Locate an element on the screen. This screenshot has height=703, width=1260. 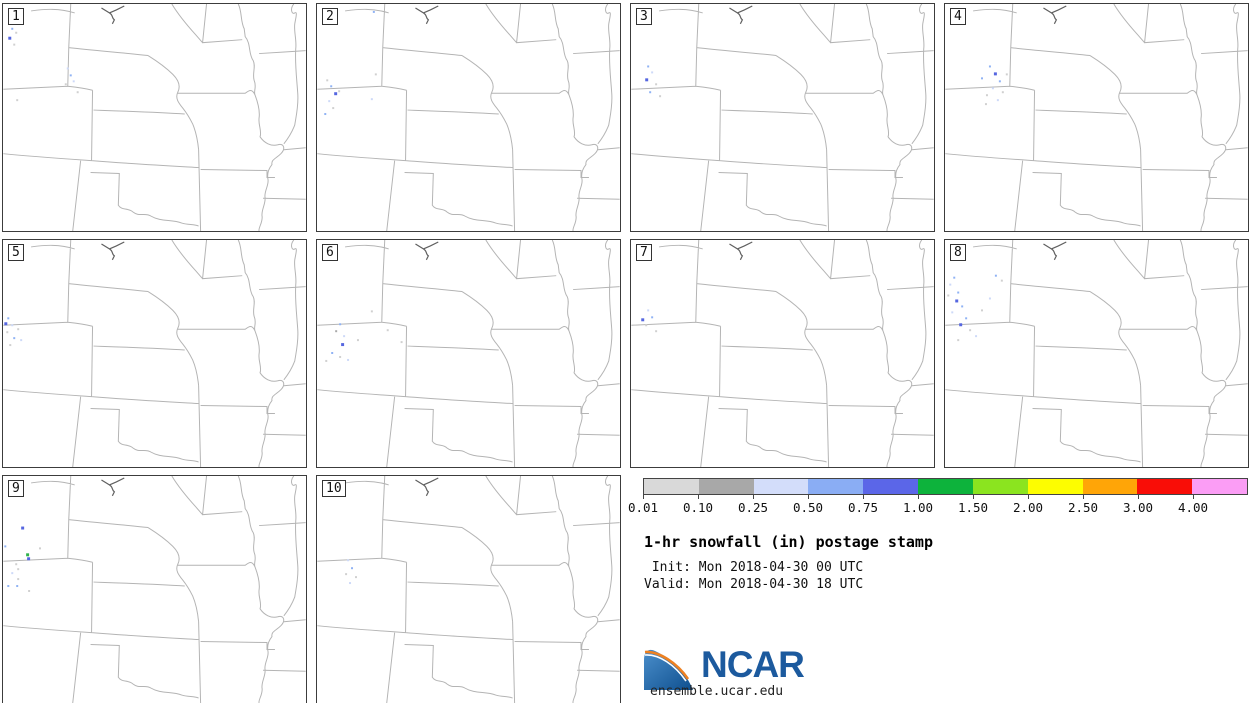
colorbar-tick-label: 0.50 is located at coordinates (808, 507).